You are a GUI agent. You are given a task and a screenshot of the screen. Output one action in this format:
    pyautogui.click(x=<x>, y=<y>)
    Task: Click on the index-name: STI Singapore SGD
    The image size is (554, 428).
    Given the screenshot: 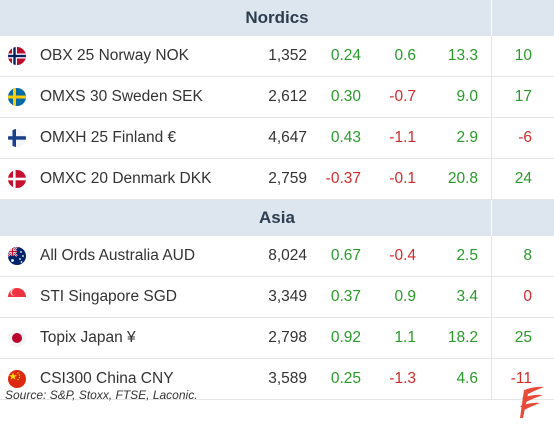 What is the action you would take?
    pyautogui.click(x=108, y=296)
    